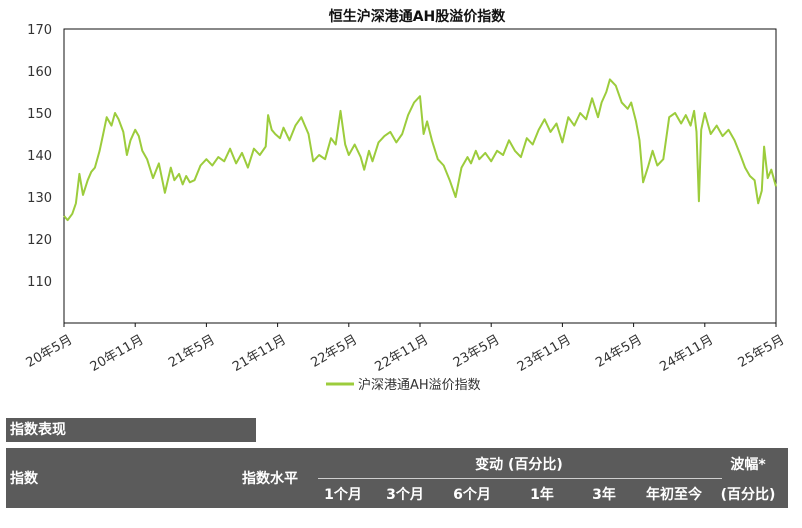 This screenshot has width=802, height=528. I want to click on y-tick-label: 160, so click(39, 72).